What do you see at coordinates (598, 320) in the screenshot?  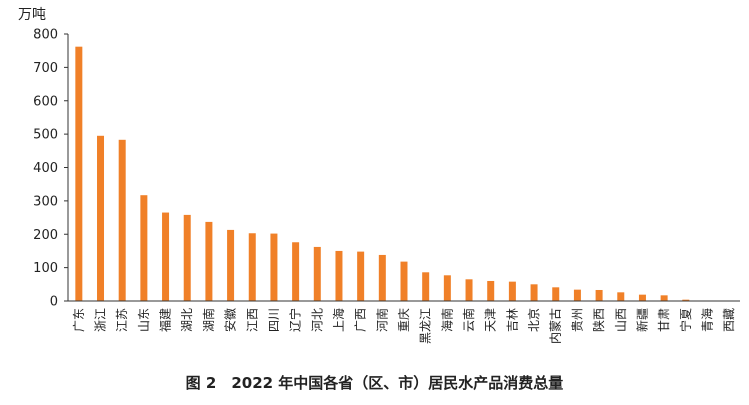 I see `x-tick-label: 陕西` at bounding box center [598, 320].